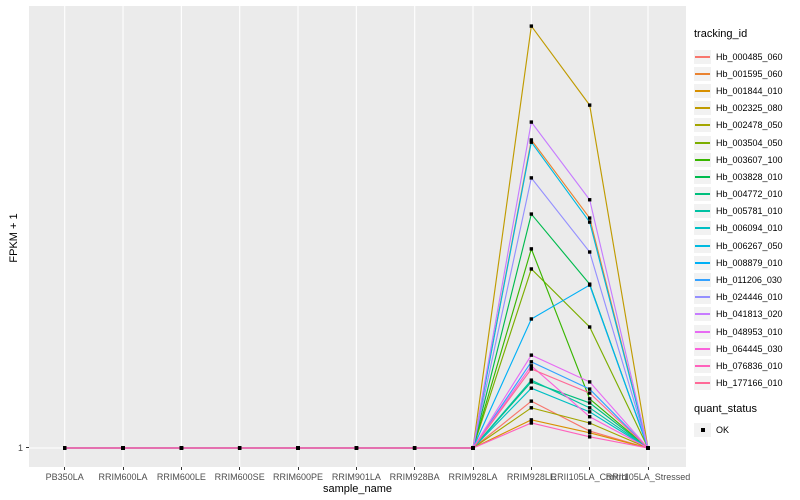 The width and height of the screenshot is (800, 500). Describe the element at coordinates (589, 477) in the screenshot. I see `x-tick-label: RRII105LA_Control` at that location.